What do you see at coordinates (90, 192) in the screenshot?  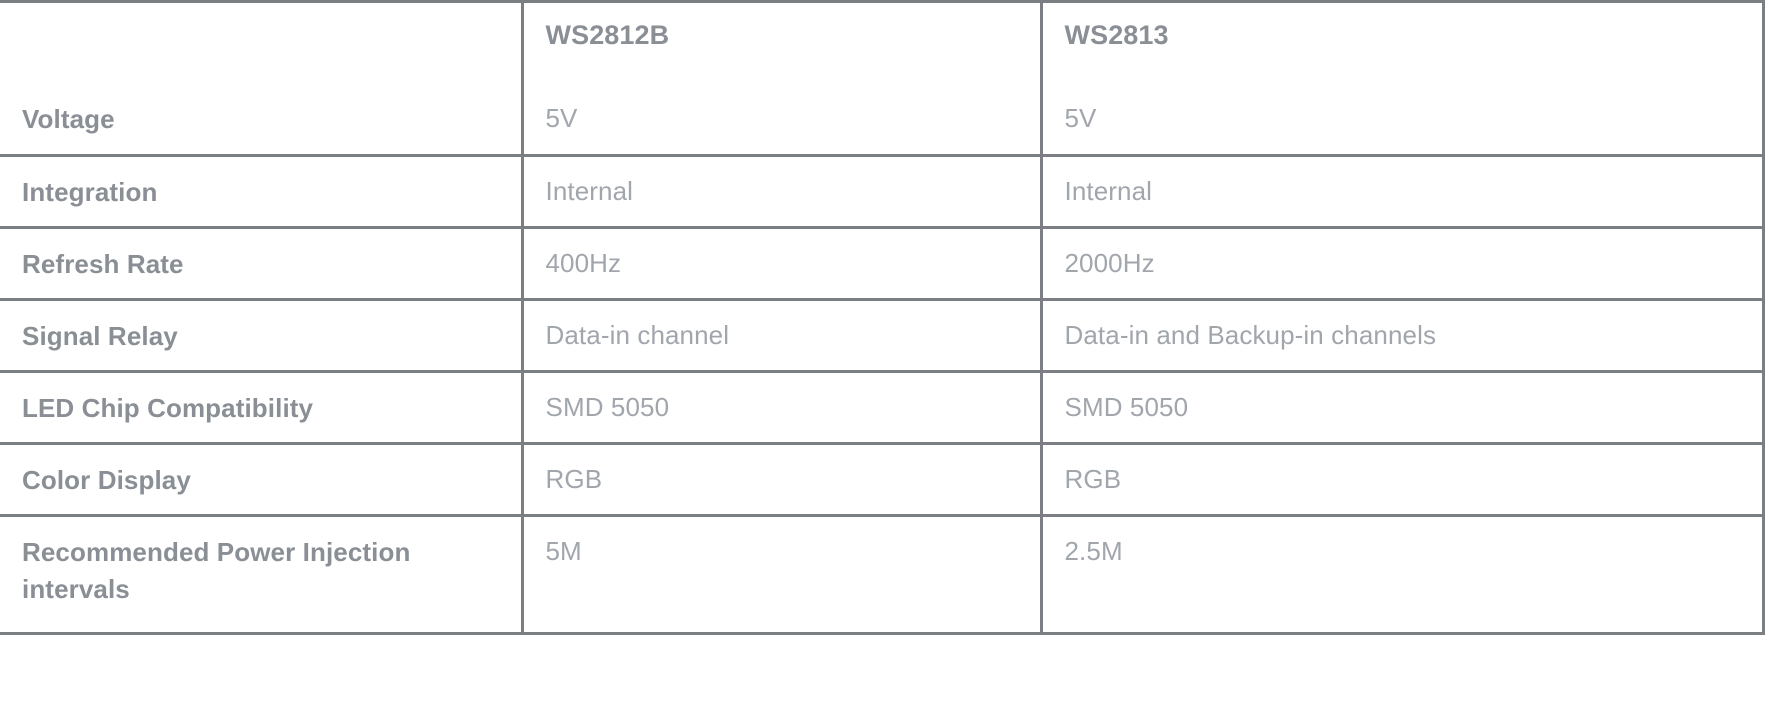 I see `row-label-text: Integration` at bounding box center [90, 192].